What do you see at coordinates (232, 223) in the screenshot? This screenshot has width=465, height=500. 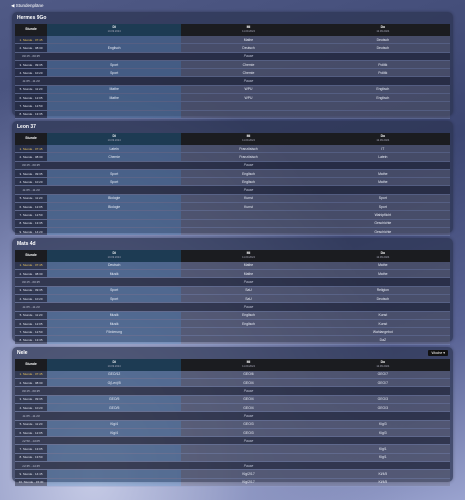 I see `lesson-row: 8. Stunde · 13:35 Geschichte` at bounding box center [232, 223].